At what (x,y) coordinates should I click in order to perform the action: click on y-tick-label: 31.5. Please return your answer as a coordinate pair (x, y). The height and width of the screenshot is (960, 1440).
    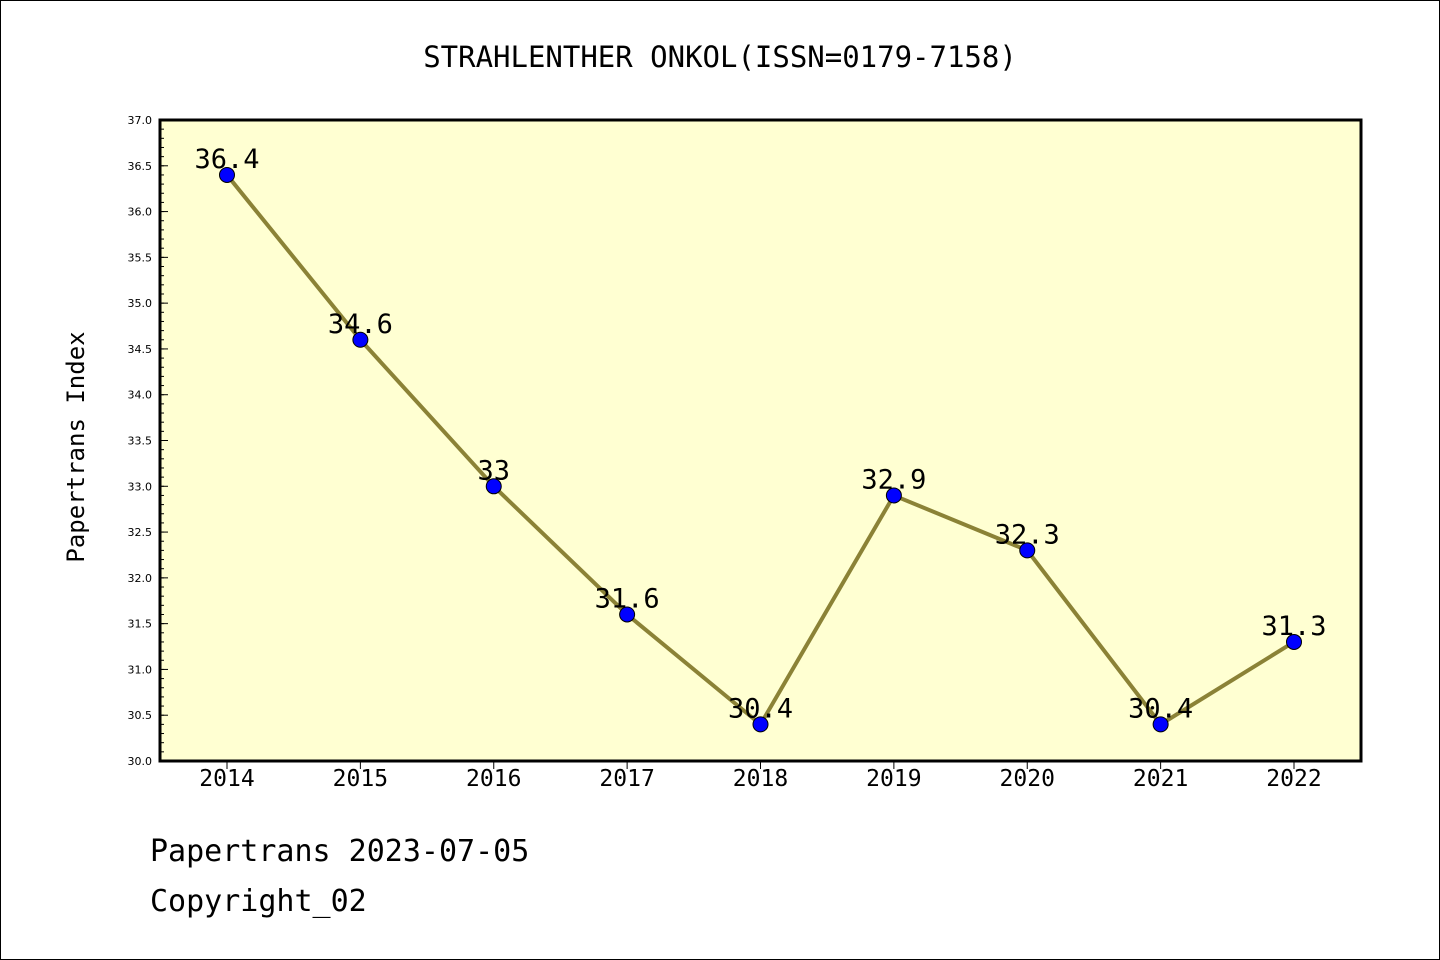
    Looking at the image, I should click on (140, 624).